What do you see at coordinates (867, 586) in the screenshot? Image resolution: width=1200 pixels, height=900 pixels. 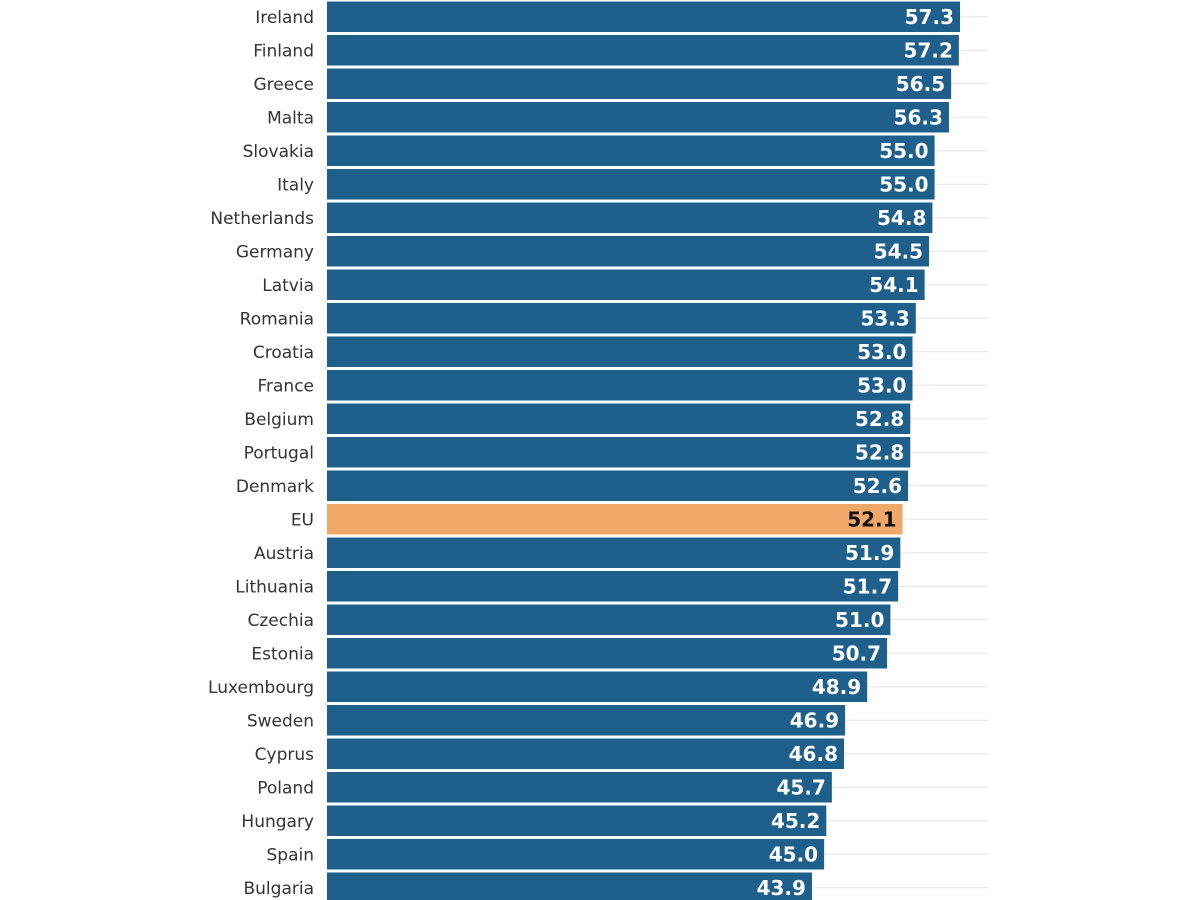 I see `value-label: 51.7` at bounding box center [867, 586].